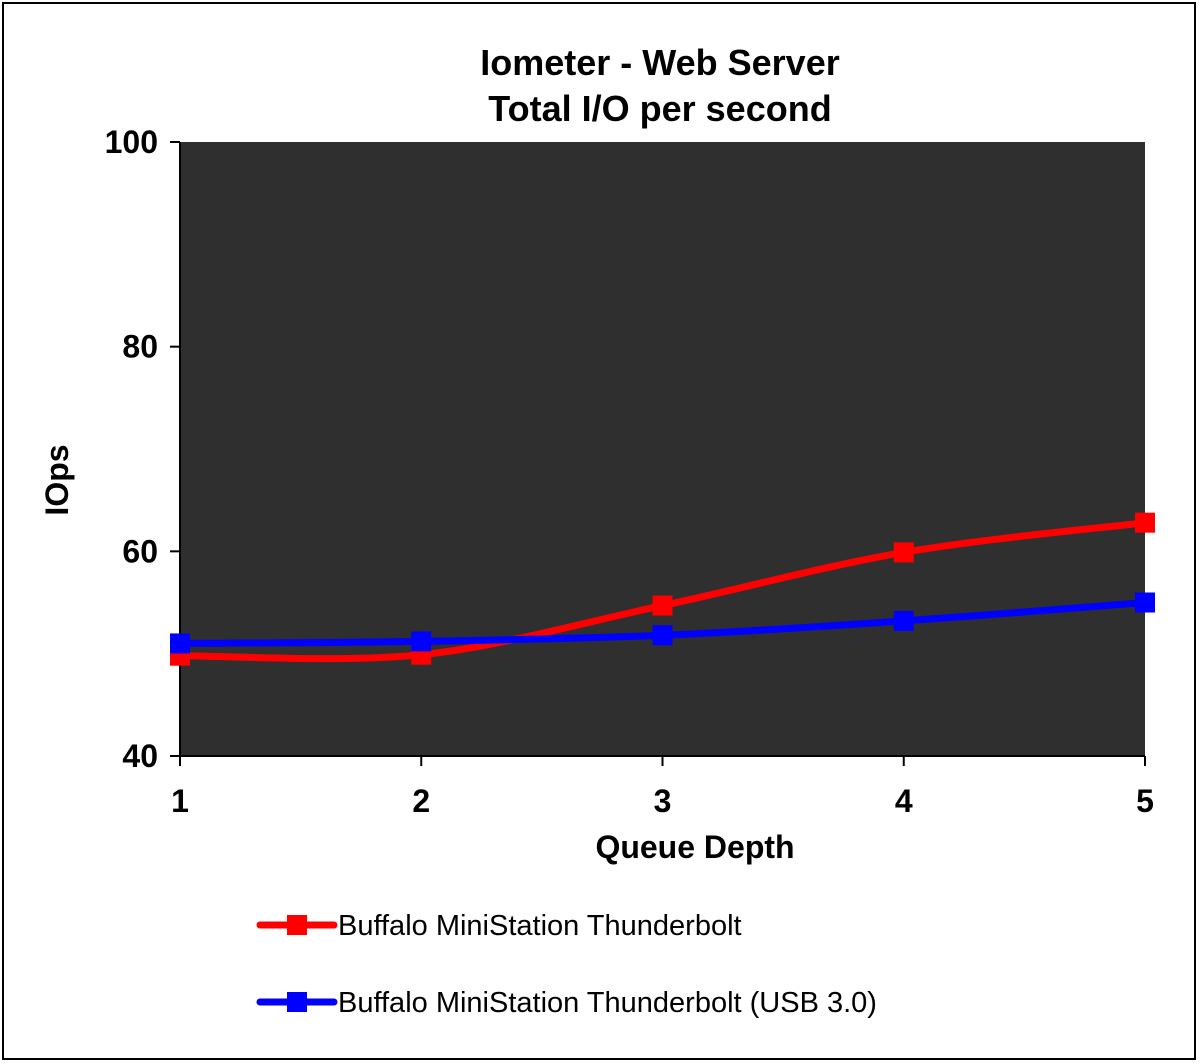 The width and height of the screenshot is (1200, 1064). What do you see at coordinates (694, 847) in the screenshot?
I see `x-axis-title: Queue Depth` at bounding box center [694, 847].